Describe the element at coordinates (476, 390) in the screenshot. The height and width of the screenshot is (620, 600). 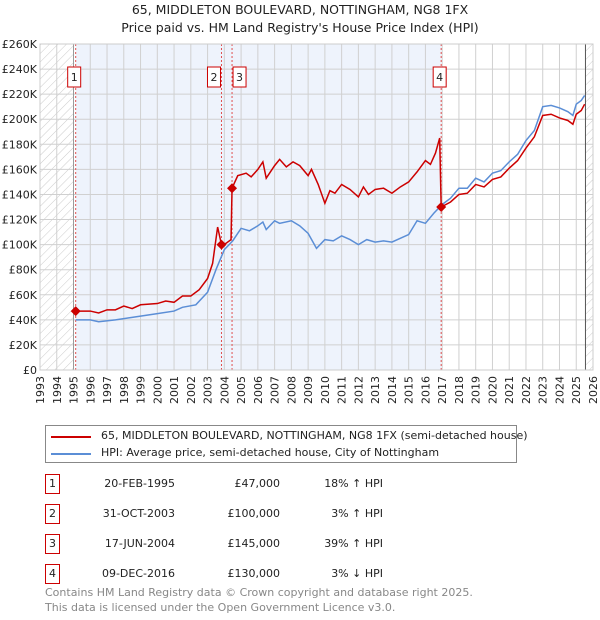
I see `x-tick-label: 2019` at that location.